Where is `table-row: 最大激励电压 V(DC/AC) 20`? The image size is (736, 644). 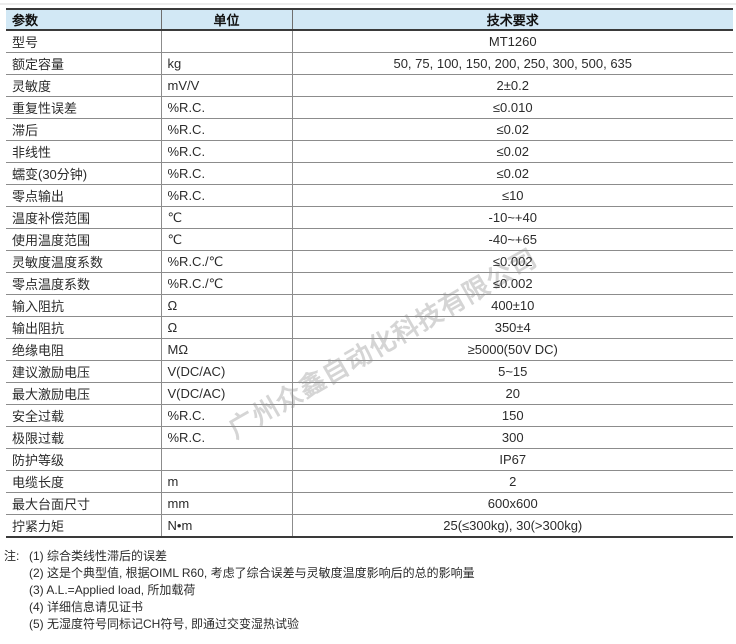
table-row: 最大激励电压 V(DC/AC) 20 is located at coordinates (369, 393).